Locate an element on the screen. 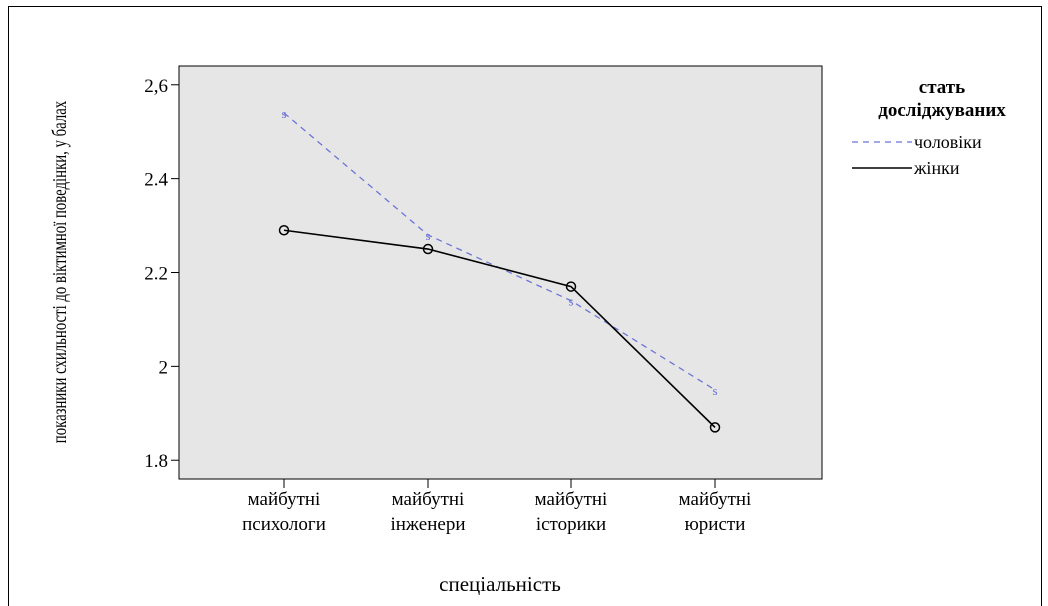 This screenshot has width=1048, height=606. legend-label: чоловіки is located at coordinates (948, 142).